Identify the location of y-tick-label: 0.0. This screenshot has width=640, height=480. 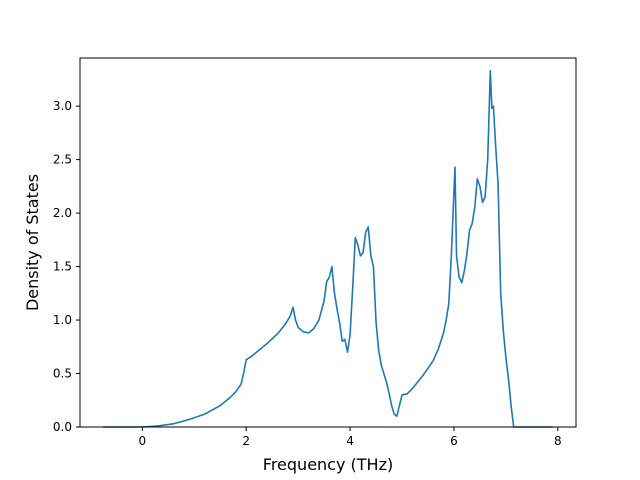
(62, 427).